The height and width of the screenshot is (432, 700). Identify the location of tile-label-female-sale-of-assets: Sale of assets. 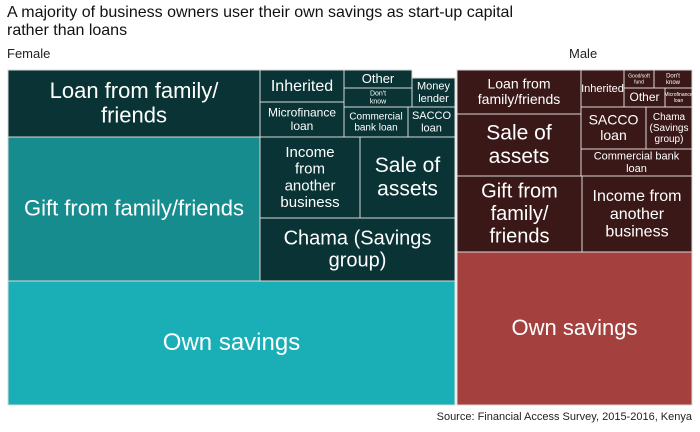
(408, 177).